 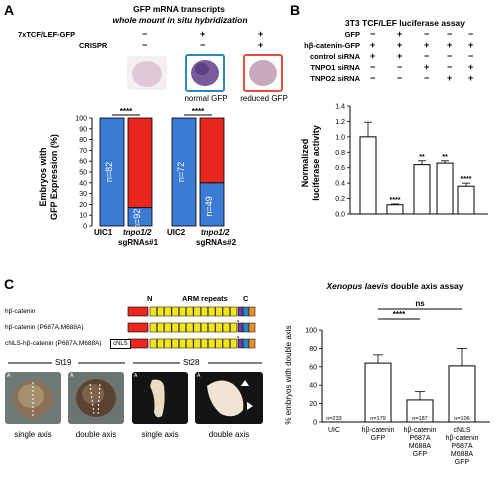 I want to click on x-label-uic2: UIC2, so click(x=176, y=232).